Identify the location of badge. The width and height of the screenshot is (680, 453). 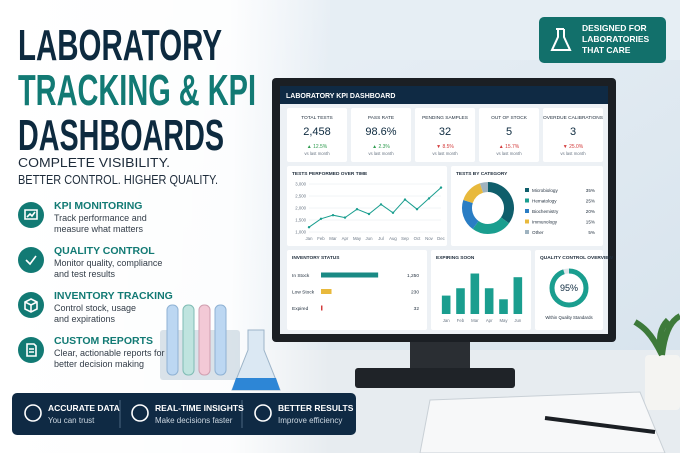
(602, 40).